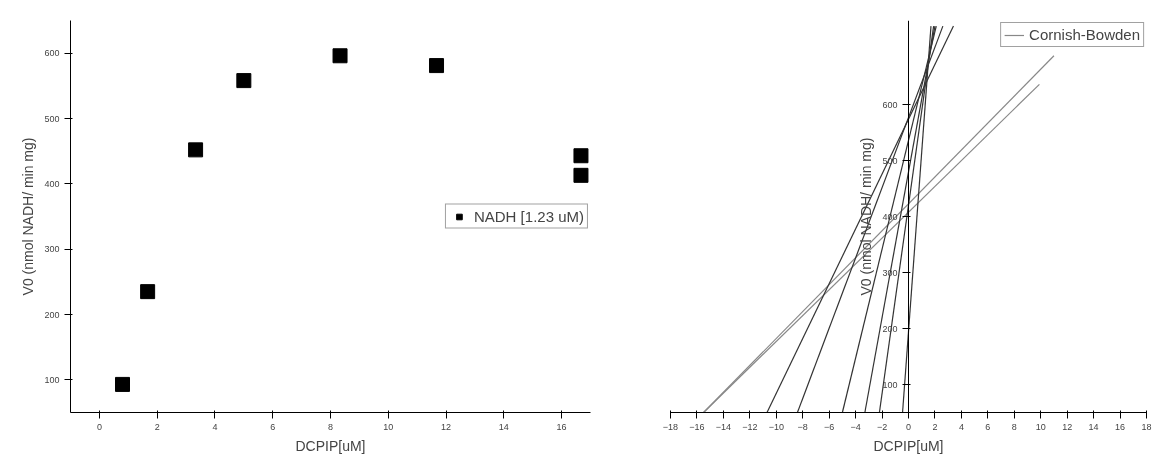 This screenshot has width=1156, height=468. Describe the element at coordinates (52, 314) in the screenshot. I see `y-tick-label: 200` at that location.